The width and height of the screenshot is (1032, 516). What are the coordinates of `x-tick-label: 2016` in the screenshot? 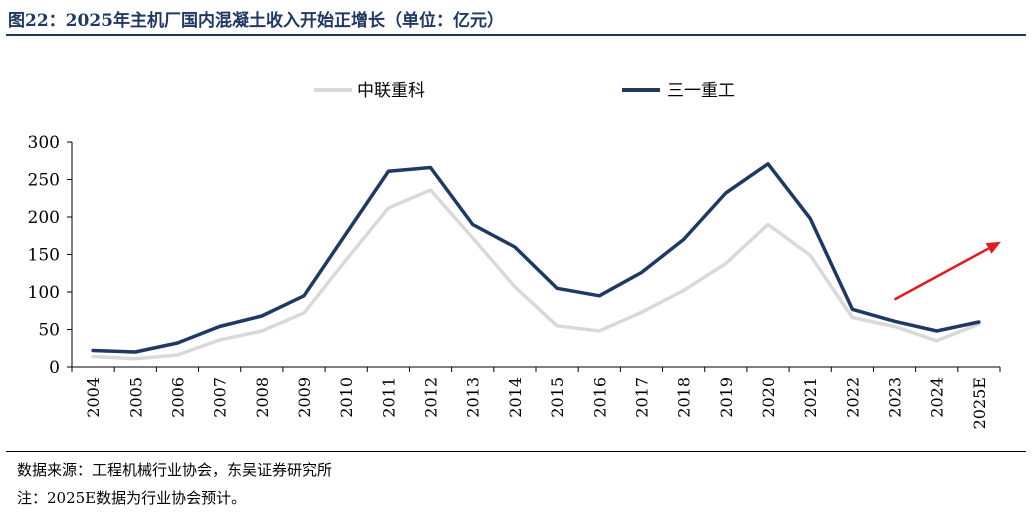 It's located at (599, 397).